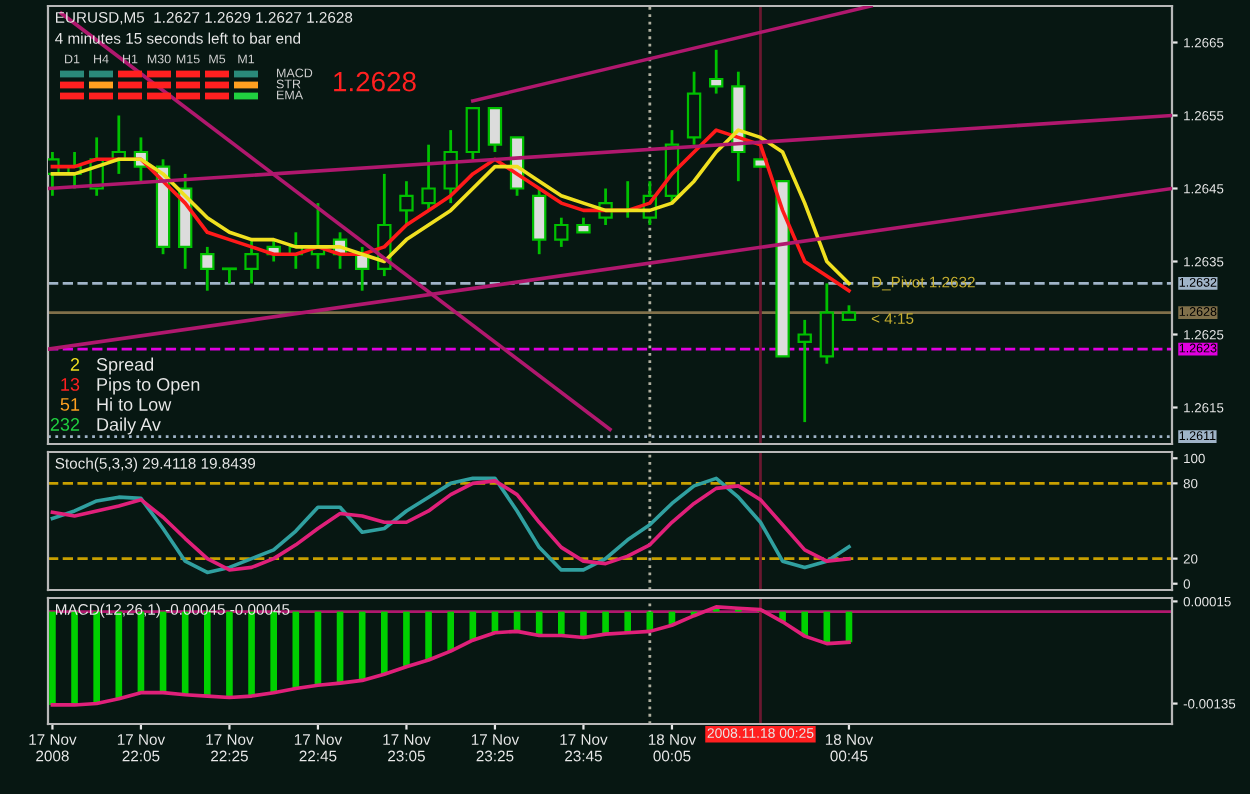  Describe the element at coordinates (70, 384) in the screenshot. I see `annotation: 13` at that location.